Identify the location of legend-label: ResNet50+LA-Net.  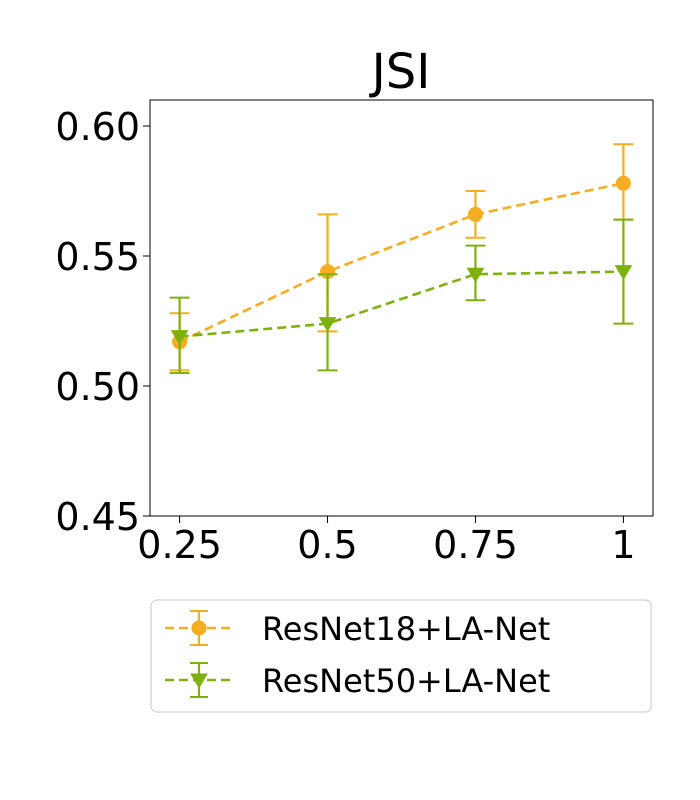
(406, 681).